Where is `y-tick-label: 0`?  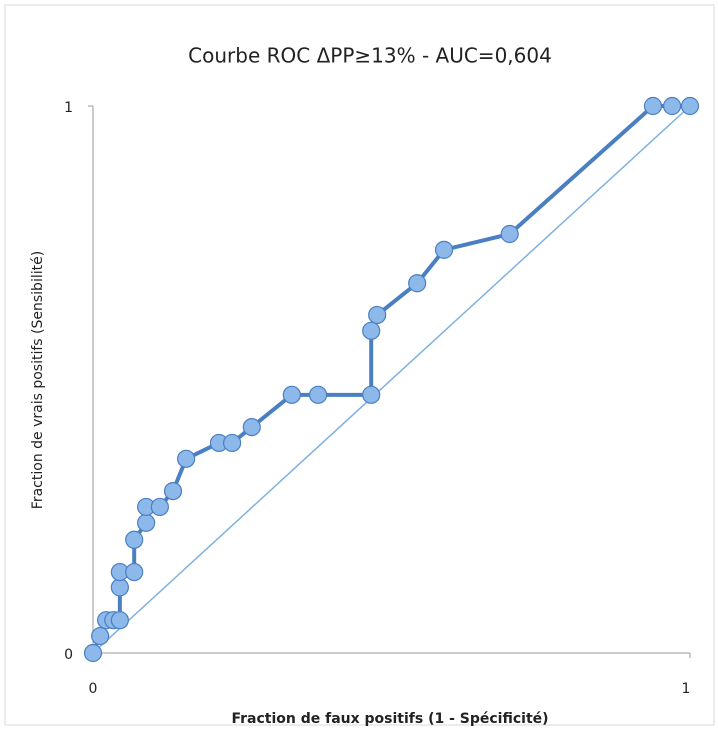
y-tick-label: 0 is located at coordinates (68, 655).